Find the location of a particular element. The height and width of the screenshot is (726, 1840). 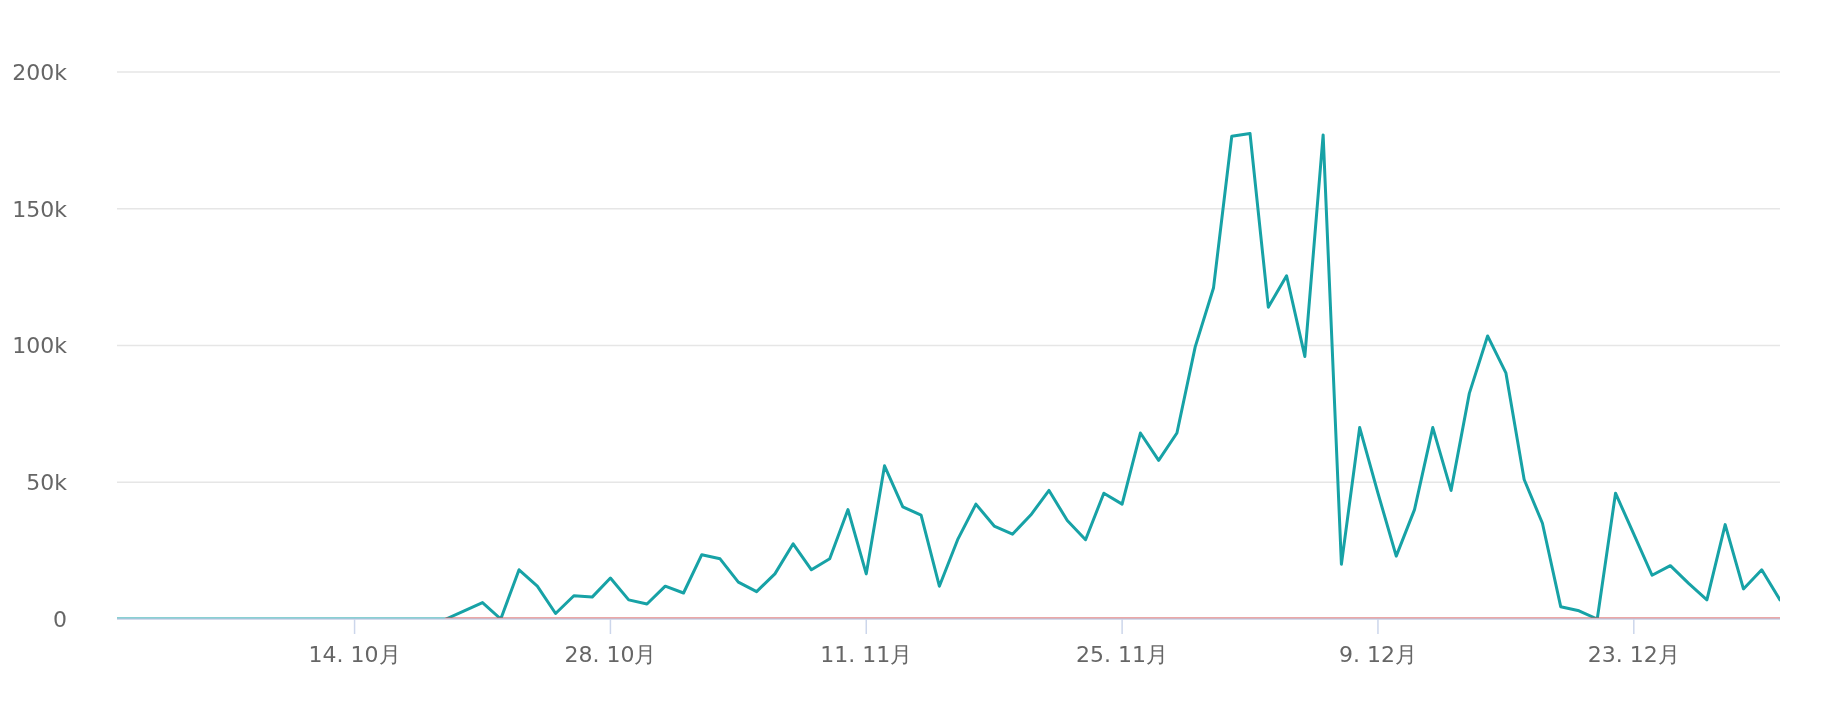

x-tick-label: 14. 10月 is located at coordinates (354, 654).